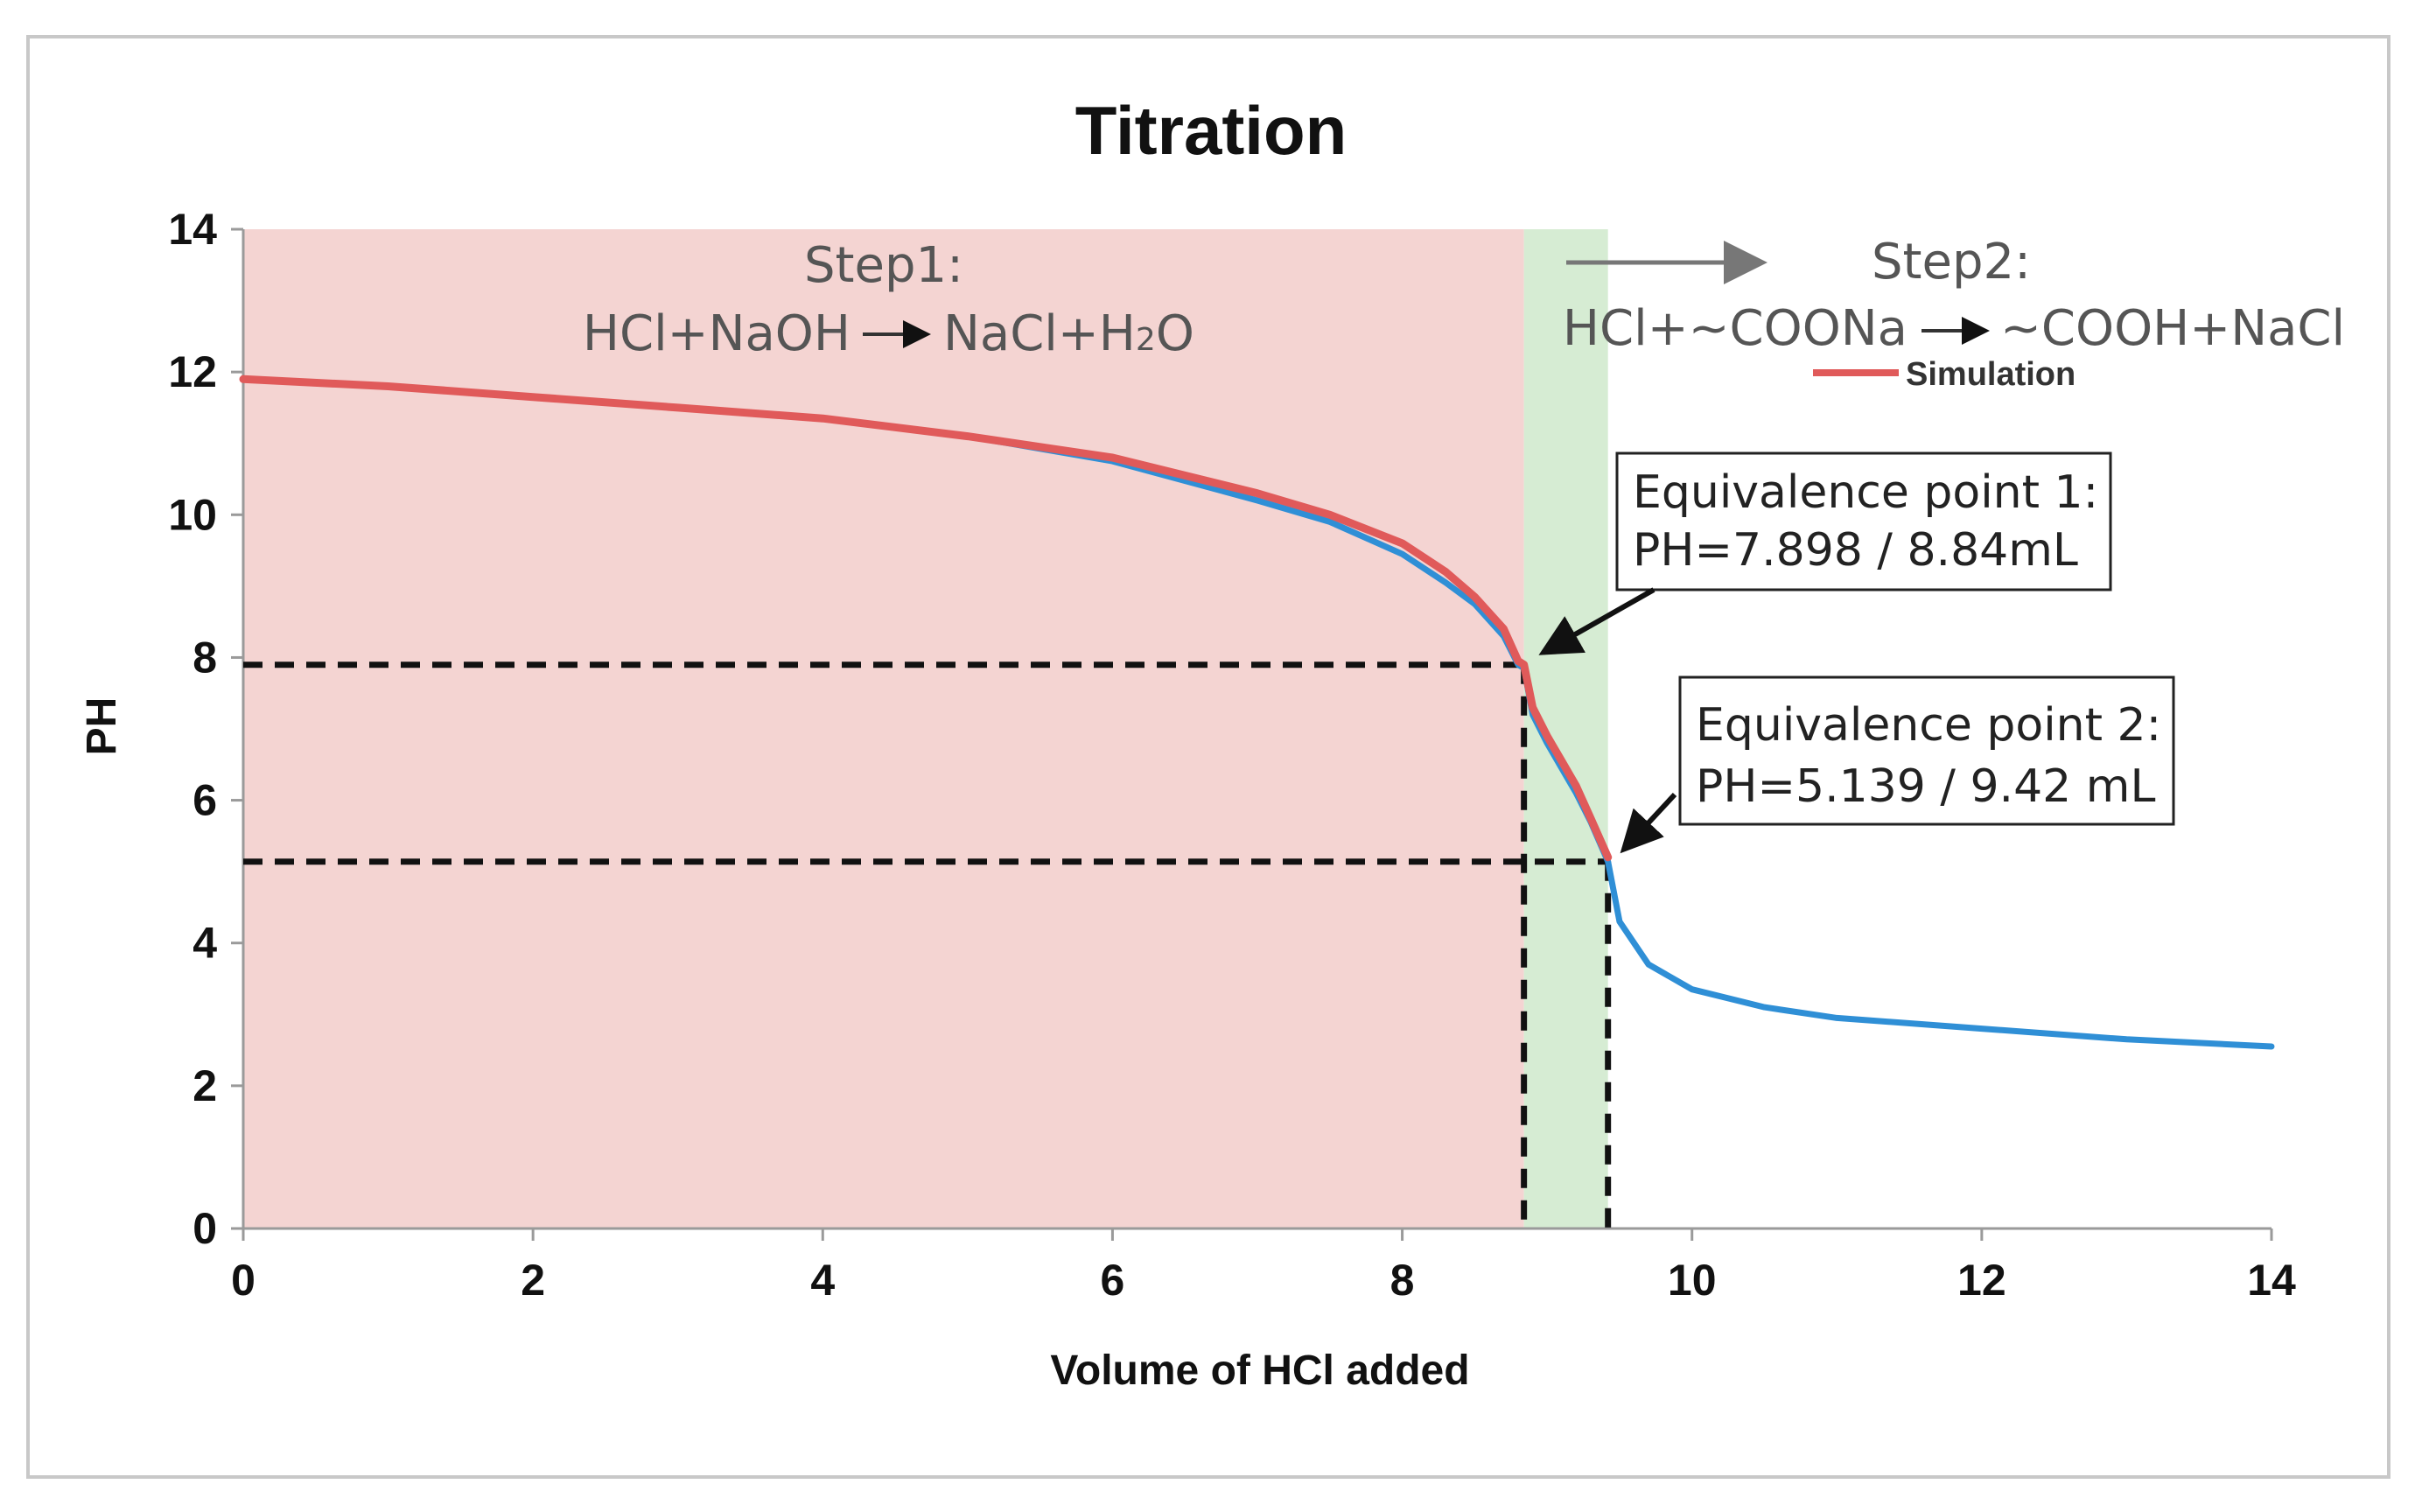  What do you see at coordinates (1146, 340) in the screenshot?
I see `step1-subscript: 2` at bounding box center [1146, 340].